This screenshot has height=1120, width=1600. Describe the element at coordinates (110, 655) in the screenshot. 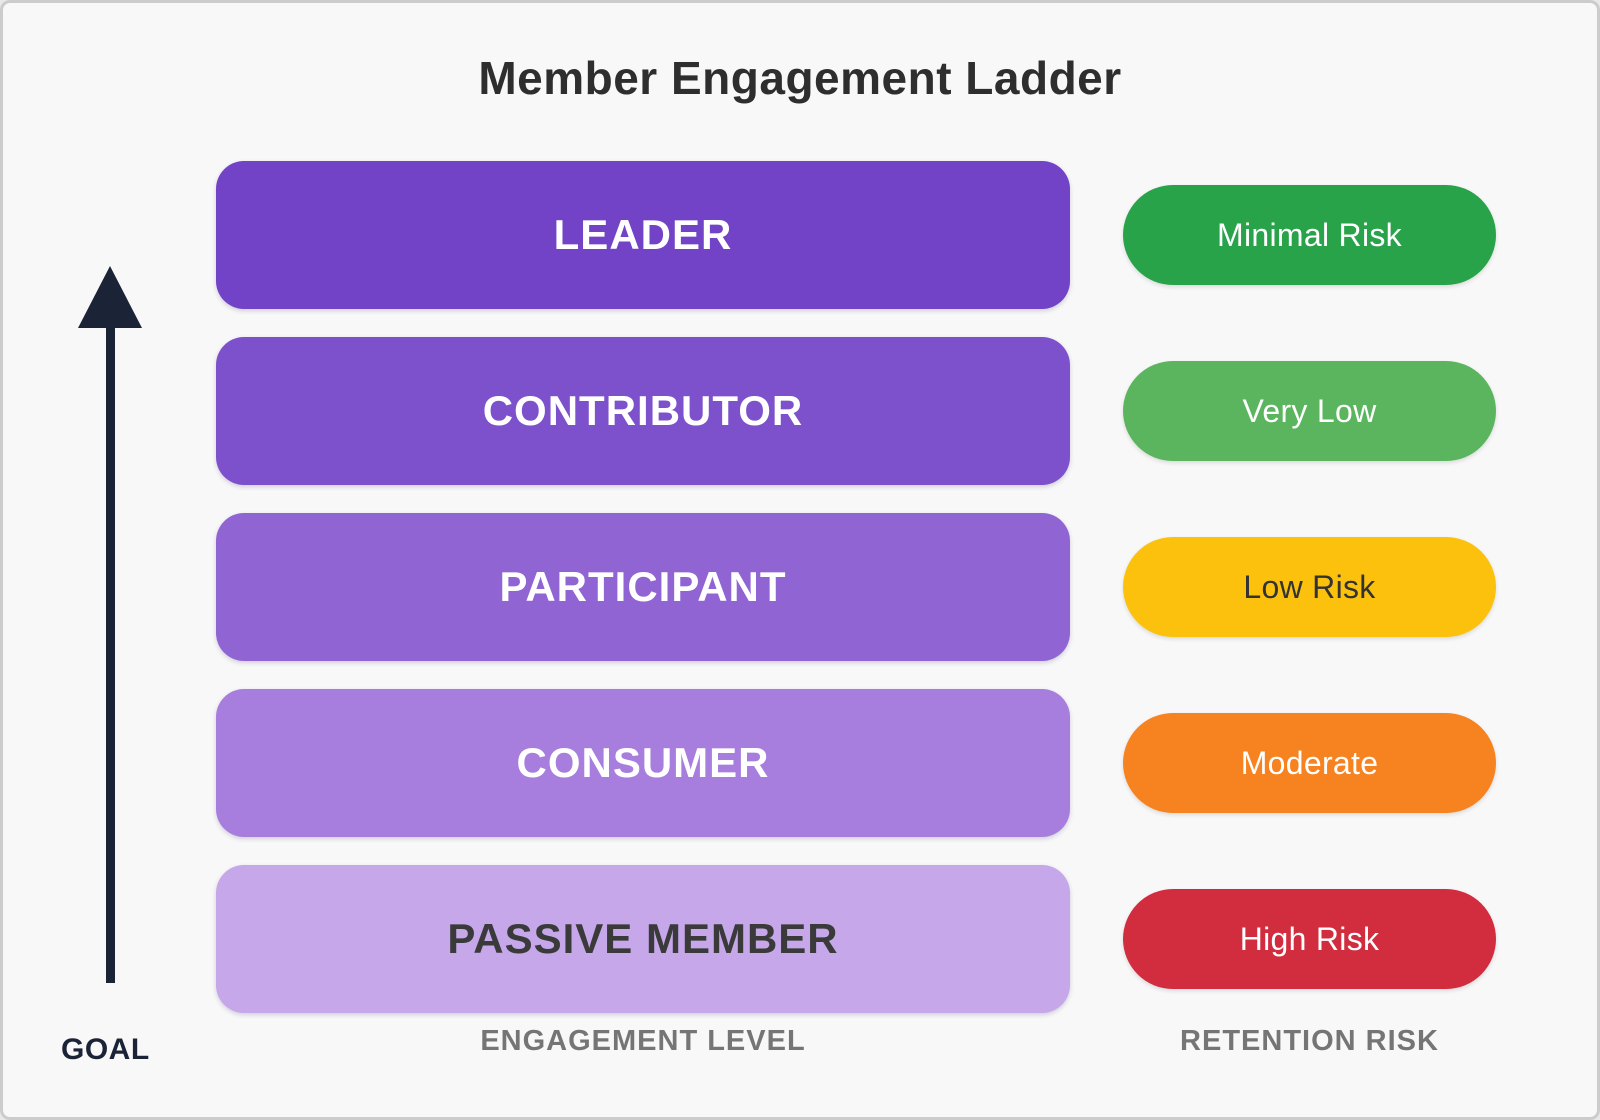

I see `up-arrow-shaft` at that location.